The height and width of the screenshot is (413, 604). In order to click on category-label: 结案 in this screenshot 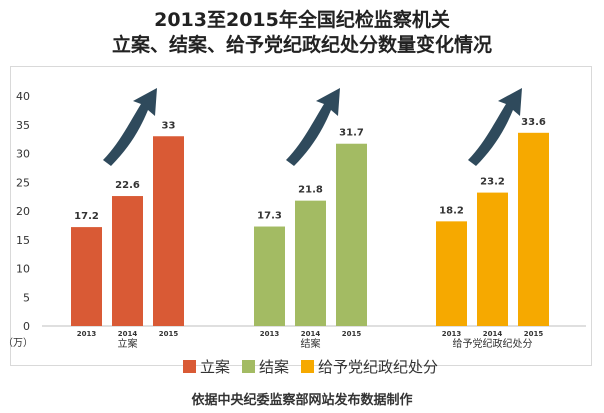, I will do `click(311, 343)`.